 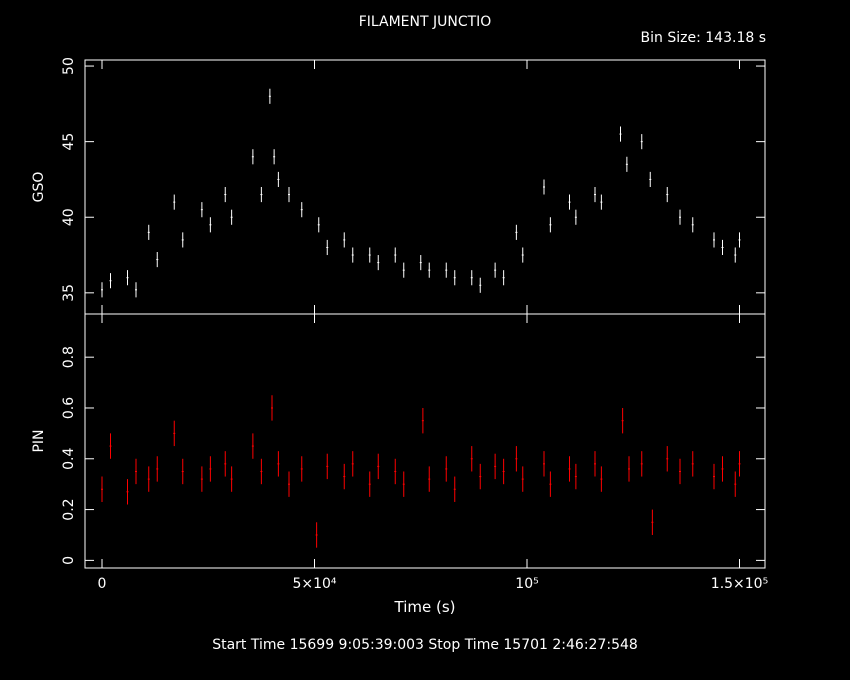 What do you see at coordinates (69, 293) in the screenshot?
I see `y-tick-label: 35` at bounding box center [69, 293].